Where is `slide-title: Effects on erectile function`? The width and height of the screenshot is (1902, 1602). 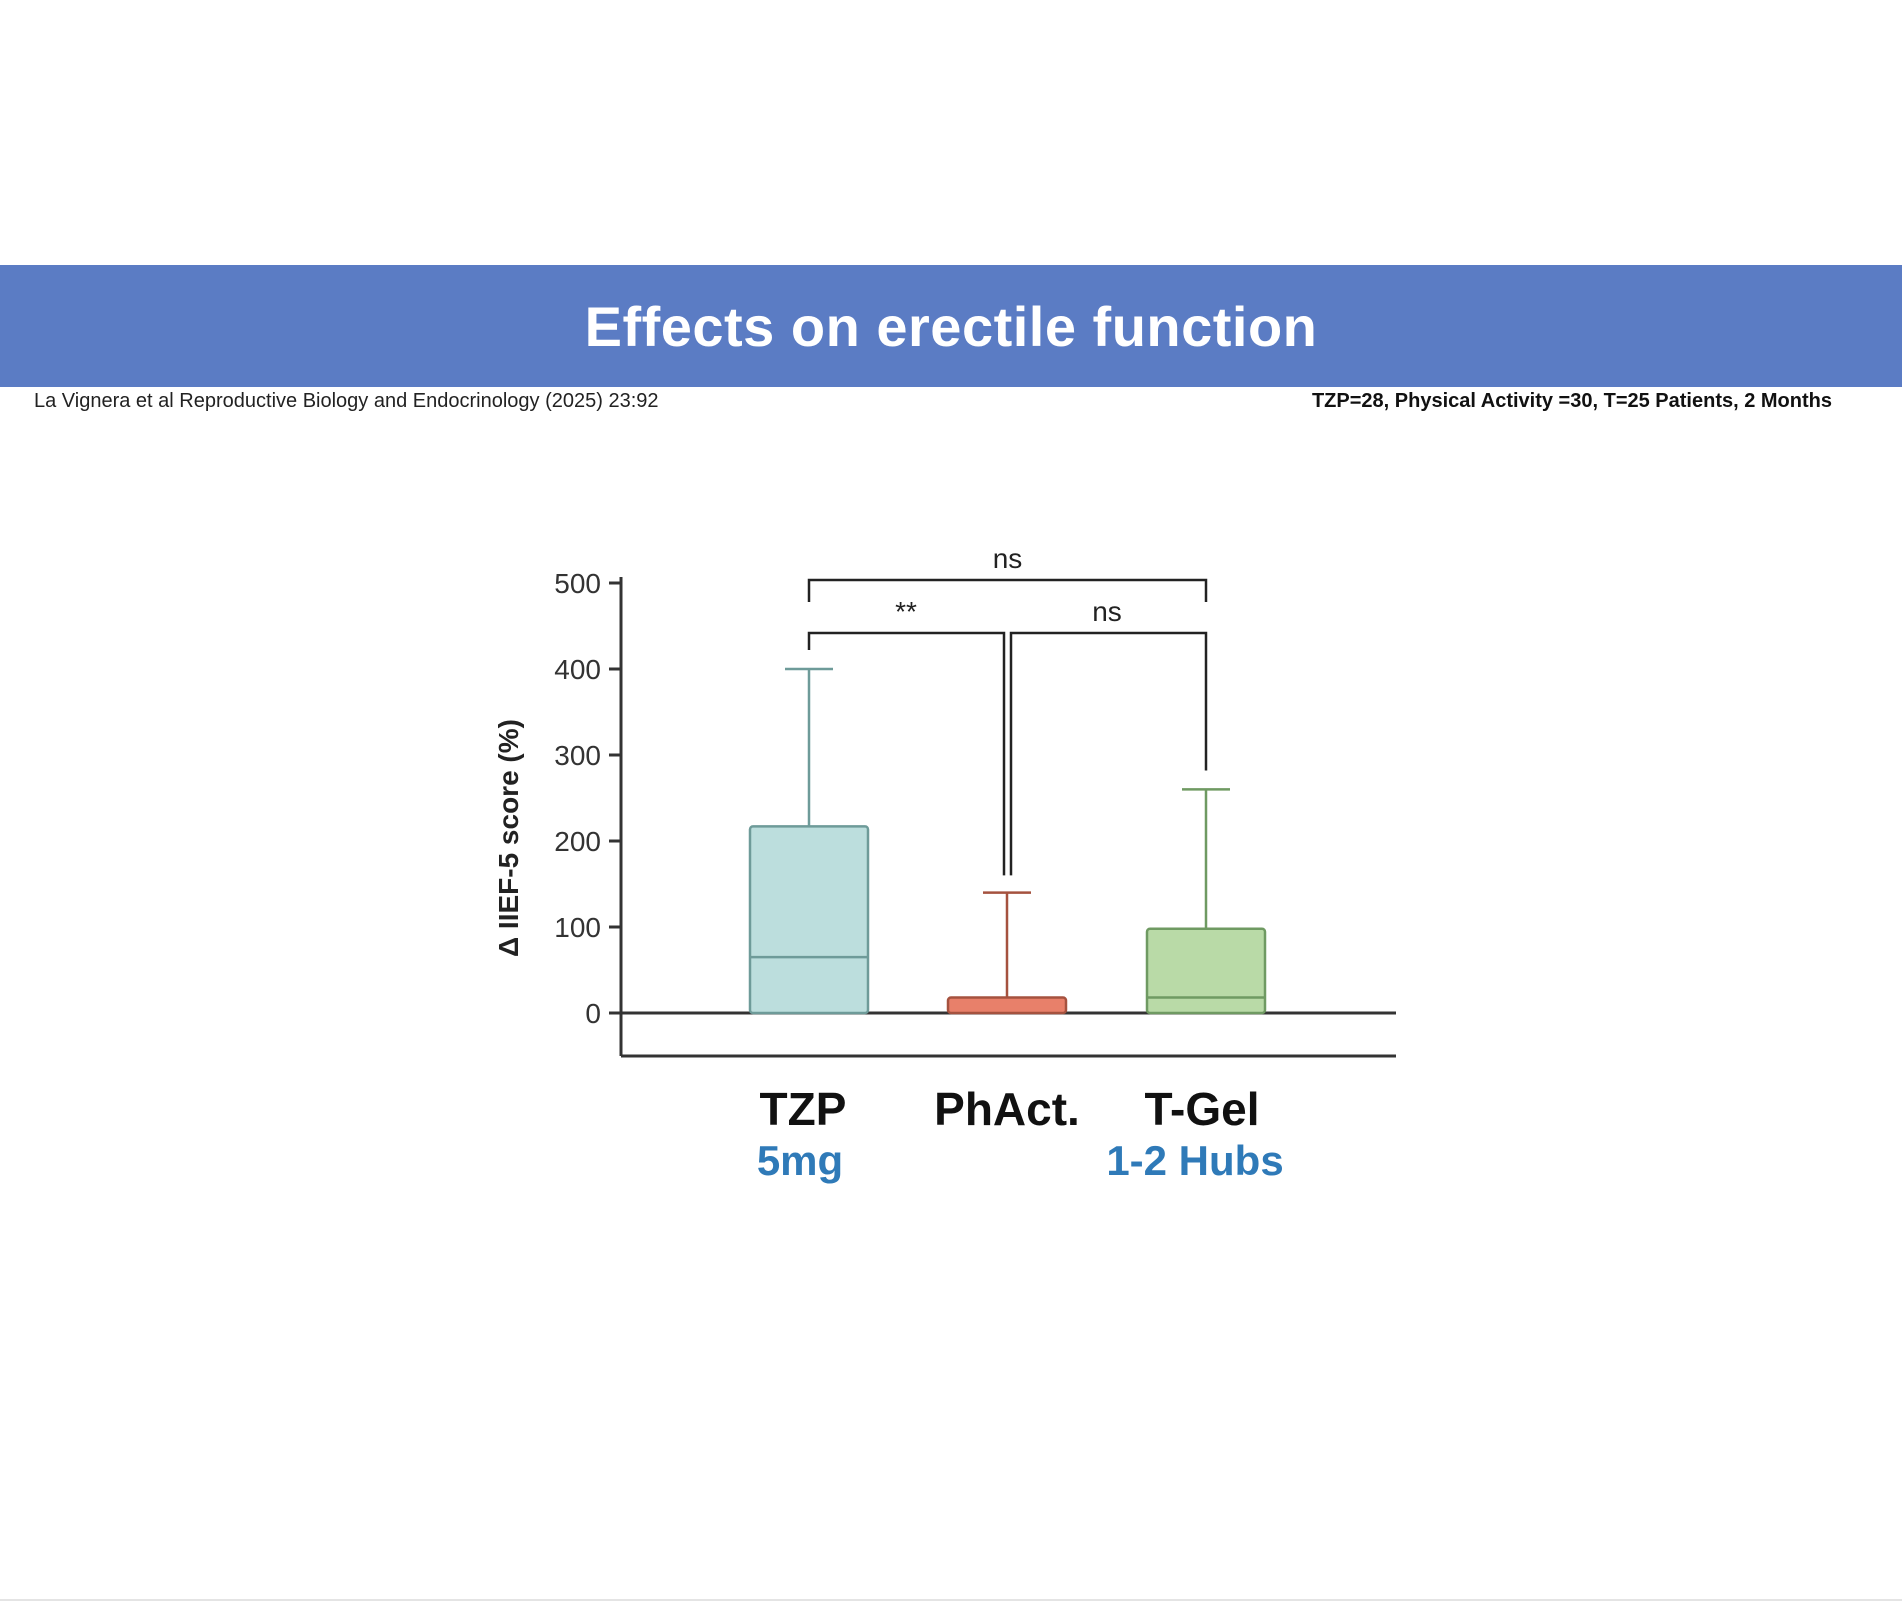 slide-title: Effects on erectile function is located at coordinates (951, 326).